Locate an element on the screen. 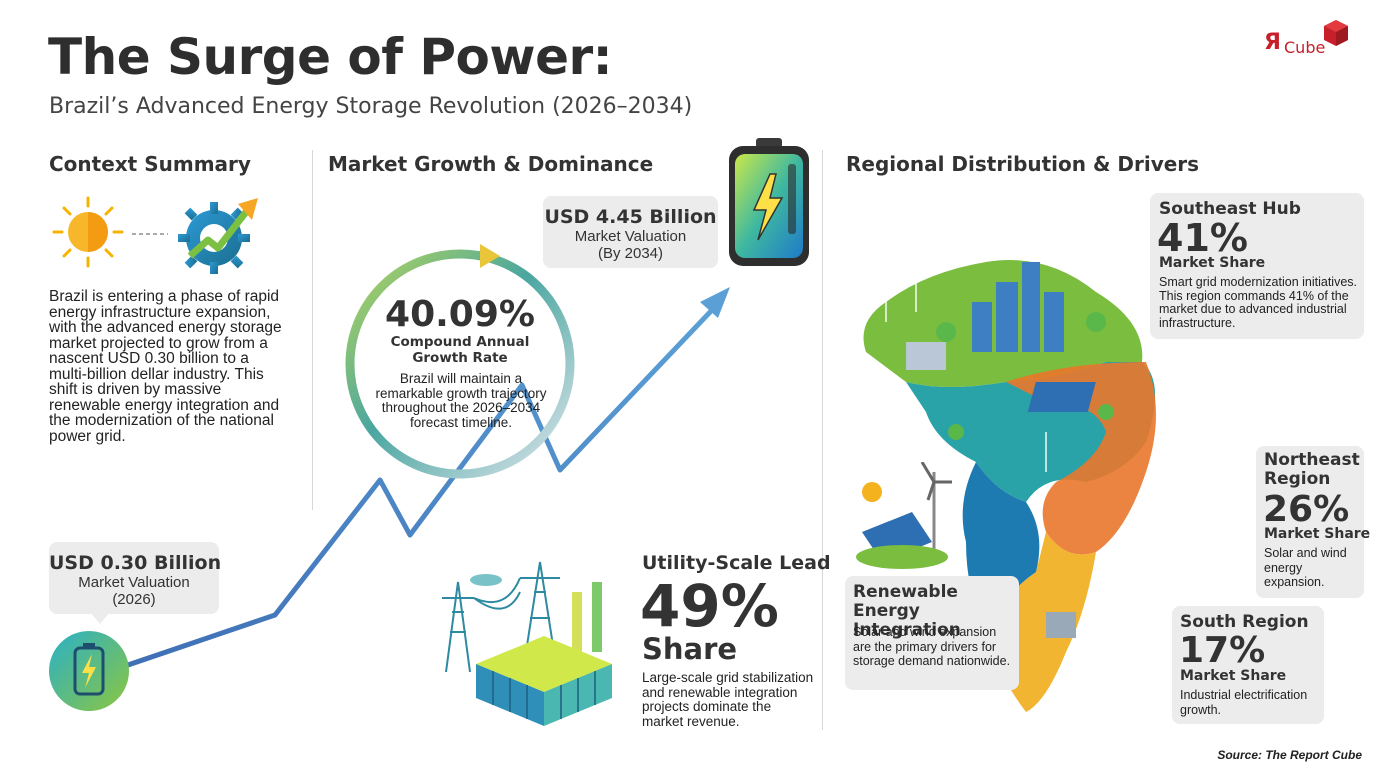  northeast-card is located at coordinates (1310, 522).